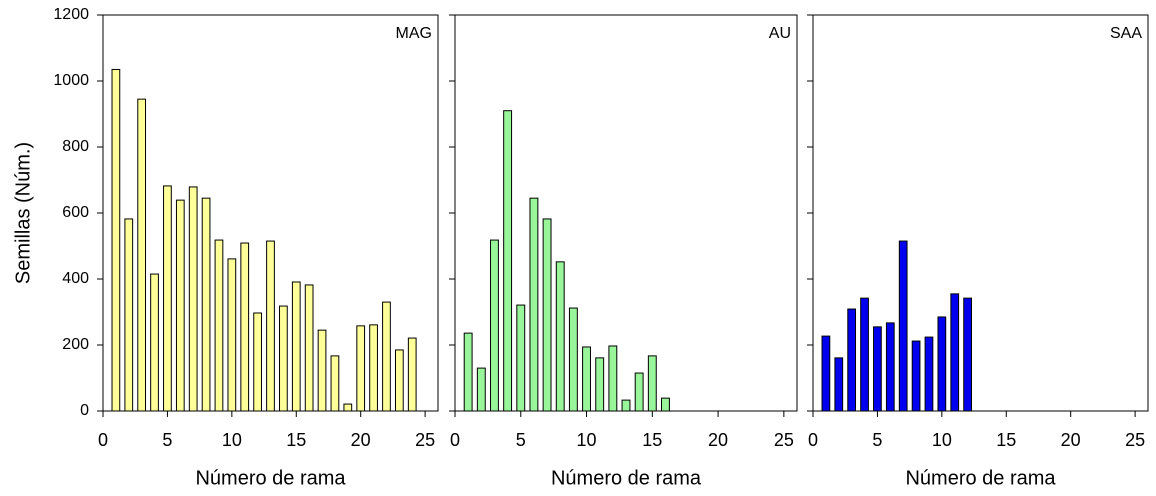 This screenshot has height=496, width=1156. Describe the element at coordinates (75, 278) in the screenshot. I see `y-tick-label: 400` at that location.